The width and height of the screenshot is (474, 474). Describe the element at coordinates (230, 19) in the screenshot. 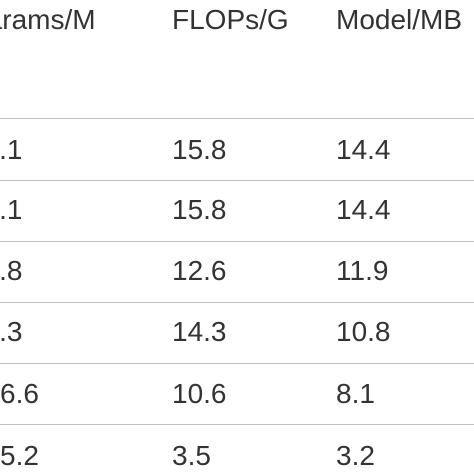

I see `header-flops: FLOPs/G` at that location.